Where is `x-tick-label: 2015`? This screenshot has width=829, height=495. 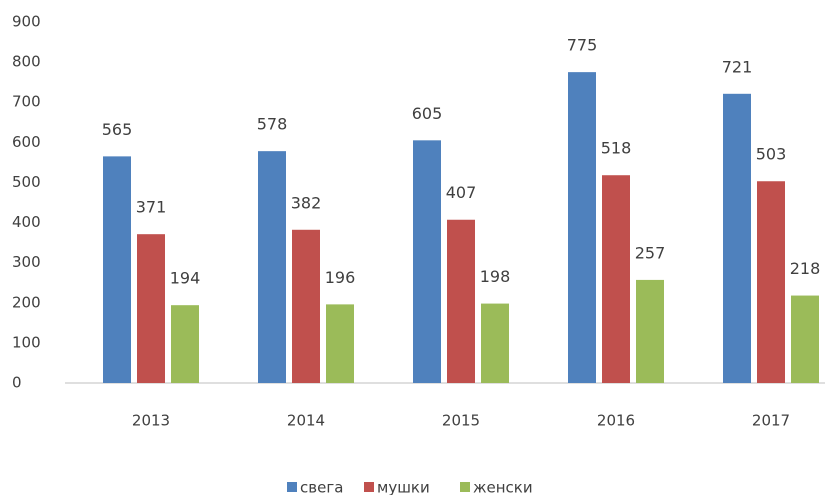 x-tick-label: 2015 is located at coordinates (461, 421).